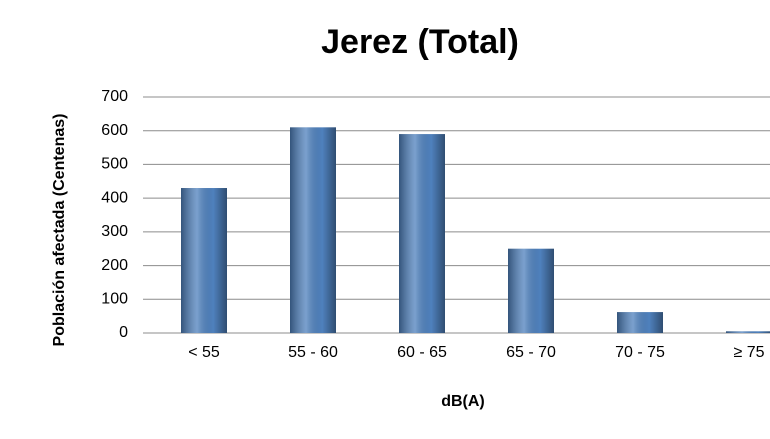 The image size is (770, 439). What do you see at coordinates (114, 231) in the screenshot?
I see `y-tick-label: 300` at bounding box center [114, 231].